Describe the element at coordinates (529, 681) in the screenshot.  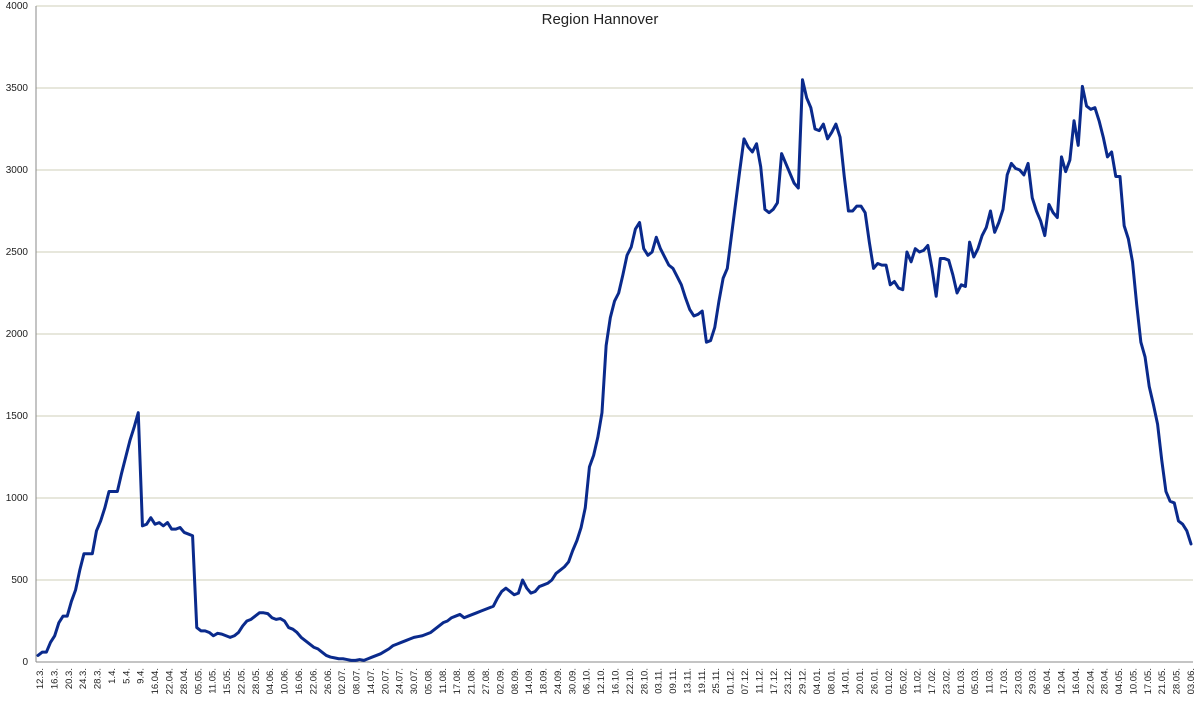
I see `x-tick-label: 14.09.` at that location.